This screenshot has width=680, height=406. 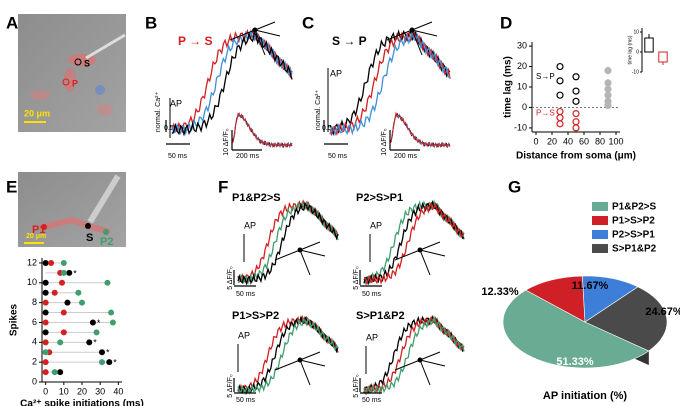 What do you see at coordinates (372, 294) in the screenshot?
I see `x-scale: 50 ms` at bounding box center [372, 294].